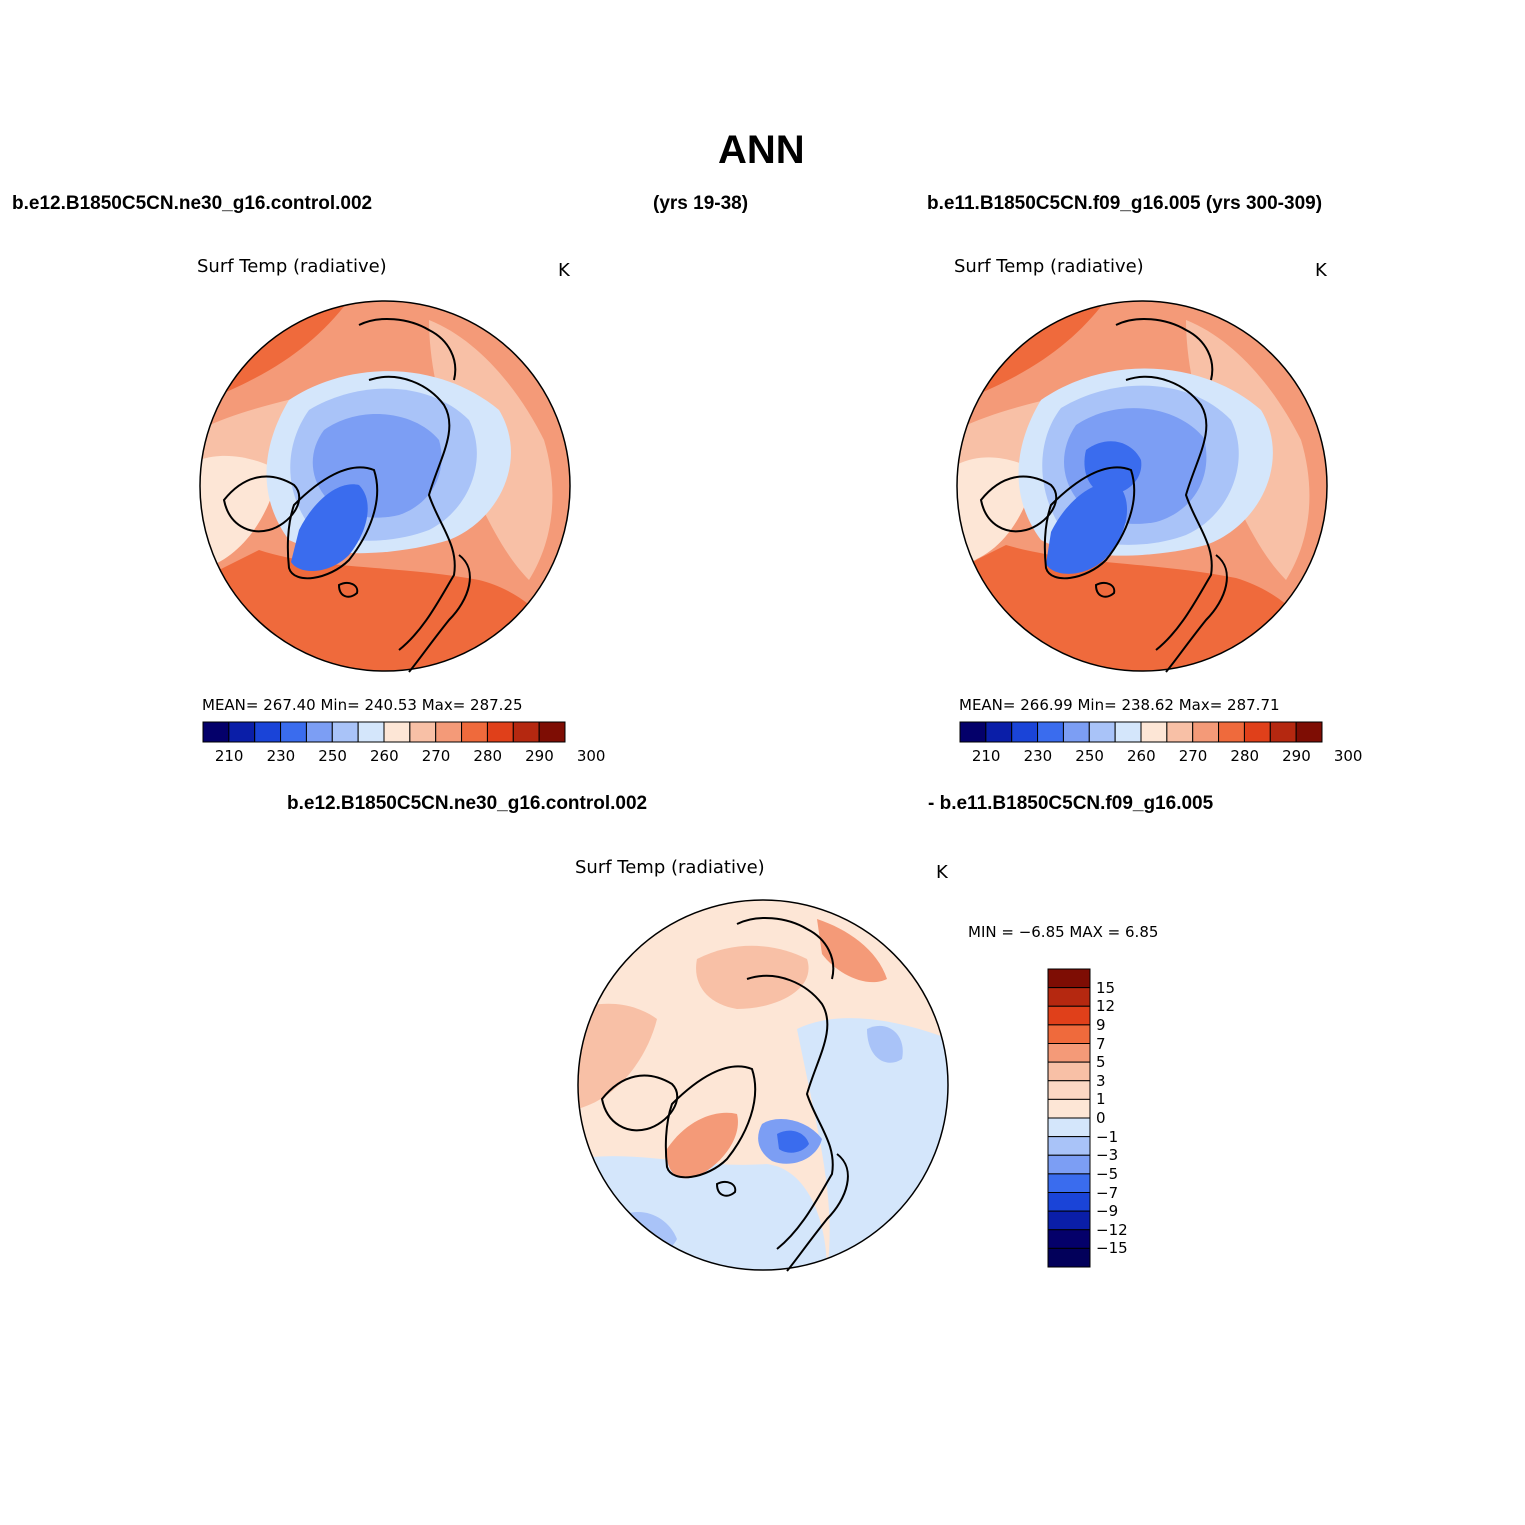 The height and width of the screenshot is (1525, 1525). I want to click on case1-years: (yrs 19-38), so click(701, 203).